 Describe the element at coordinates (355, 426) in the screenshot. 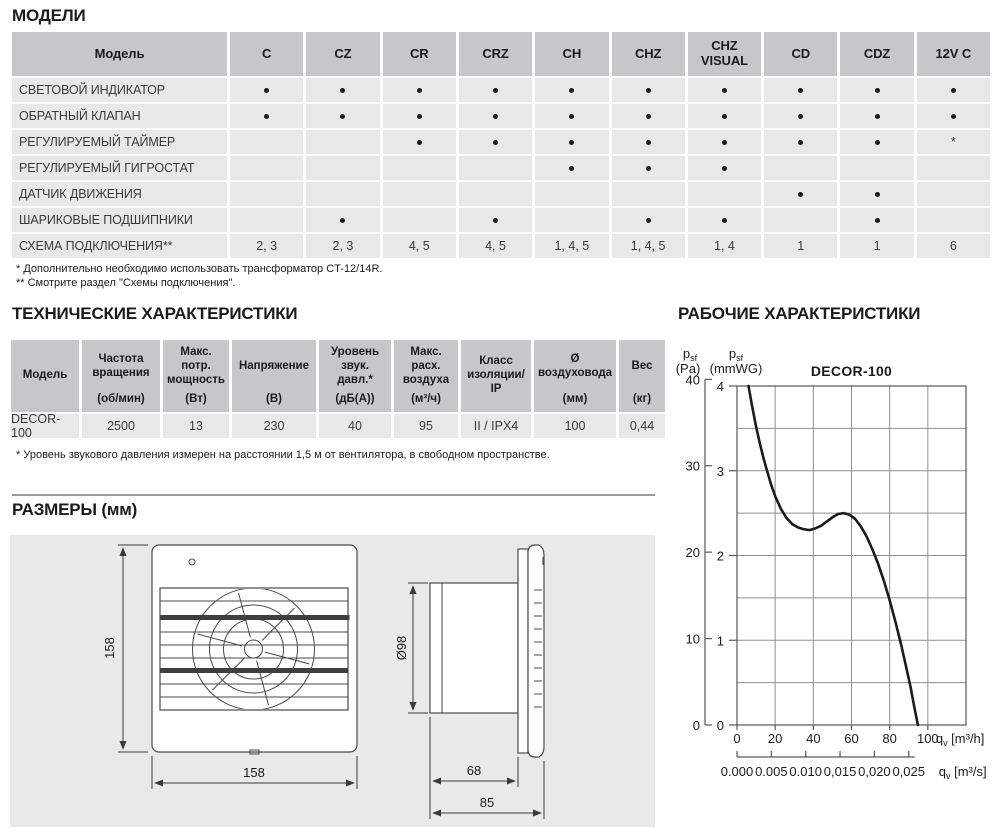

I see `tech-value-cell: 40` at that location.